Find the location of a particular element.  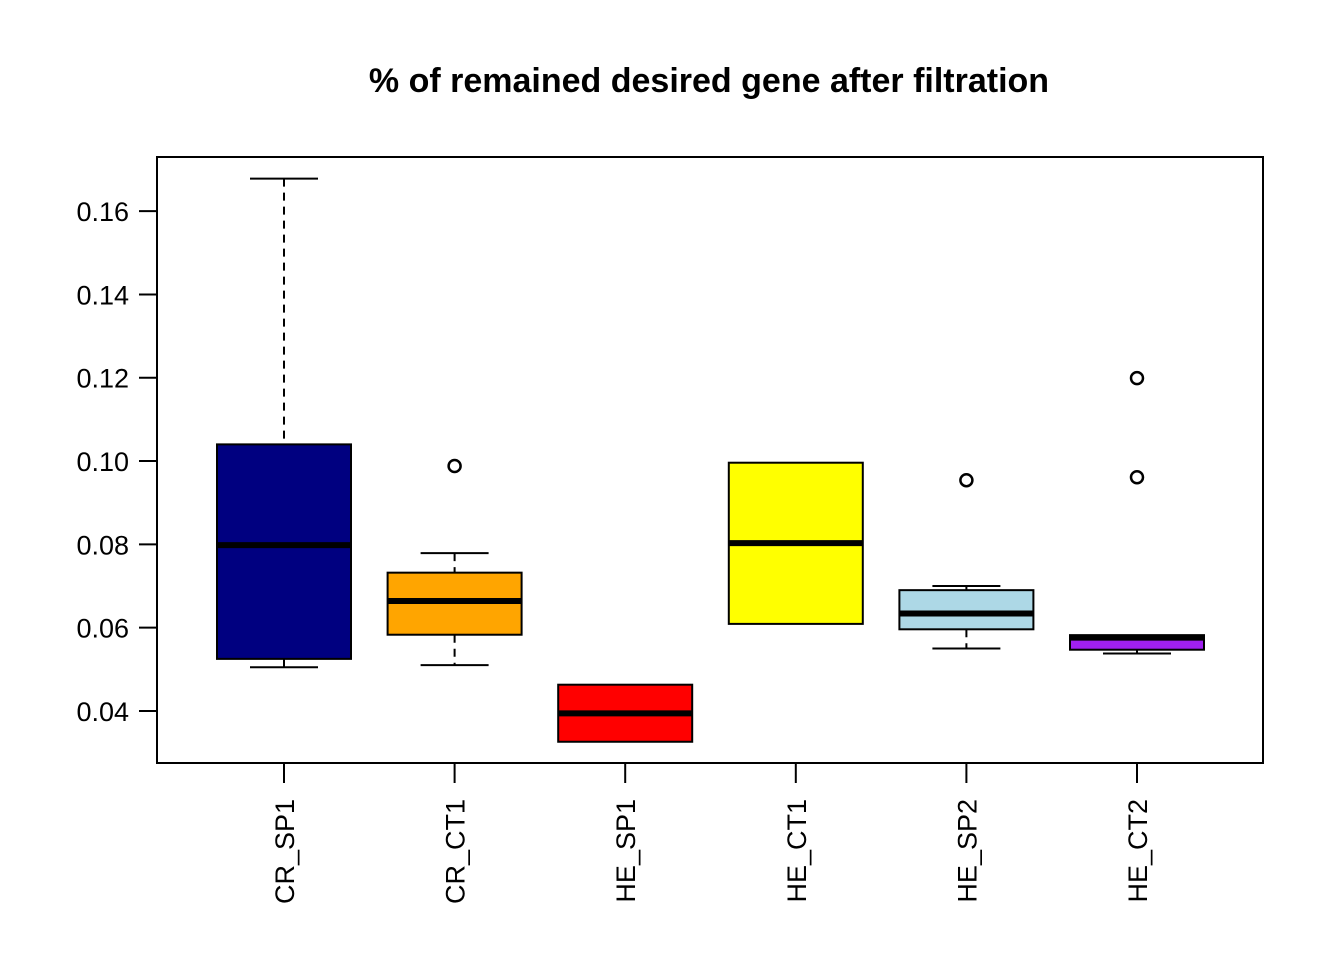

x-axis: CR_SP1 CR_CT1 HE_SP1 HE_CT1 HE_SP2 HE_CT2 is located at coordinates (711, 833).